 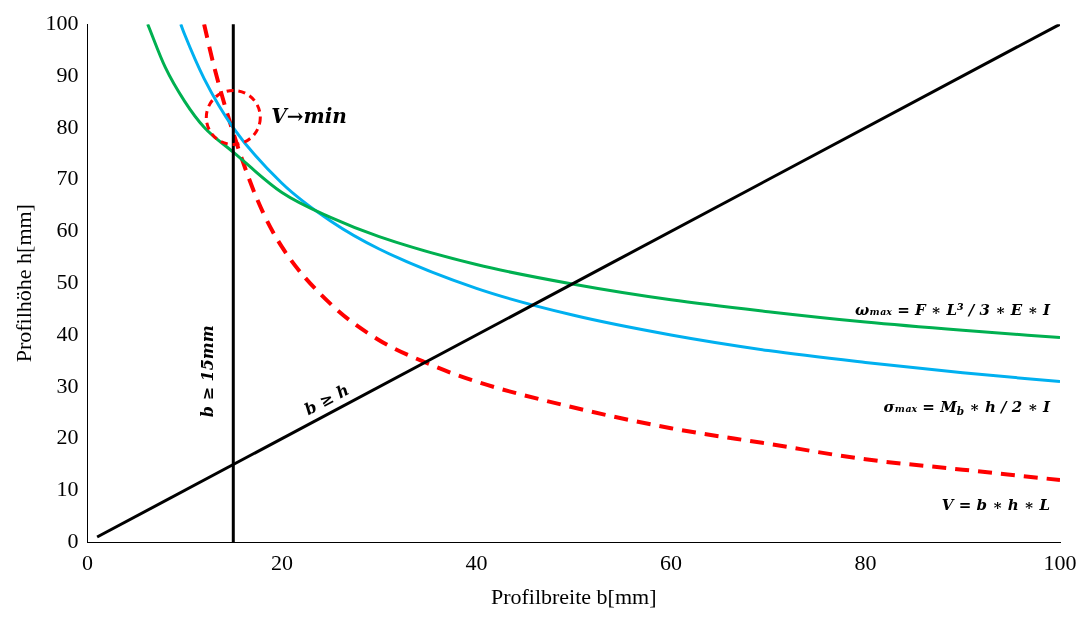 What do you see at coordinates (996, 504) in the screenshot?
I see `series-label: V = b ∗ h ∗ L` at bounding box center [996, 504].